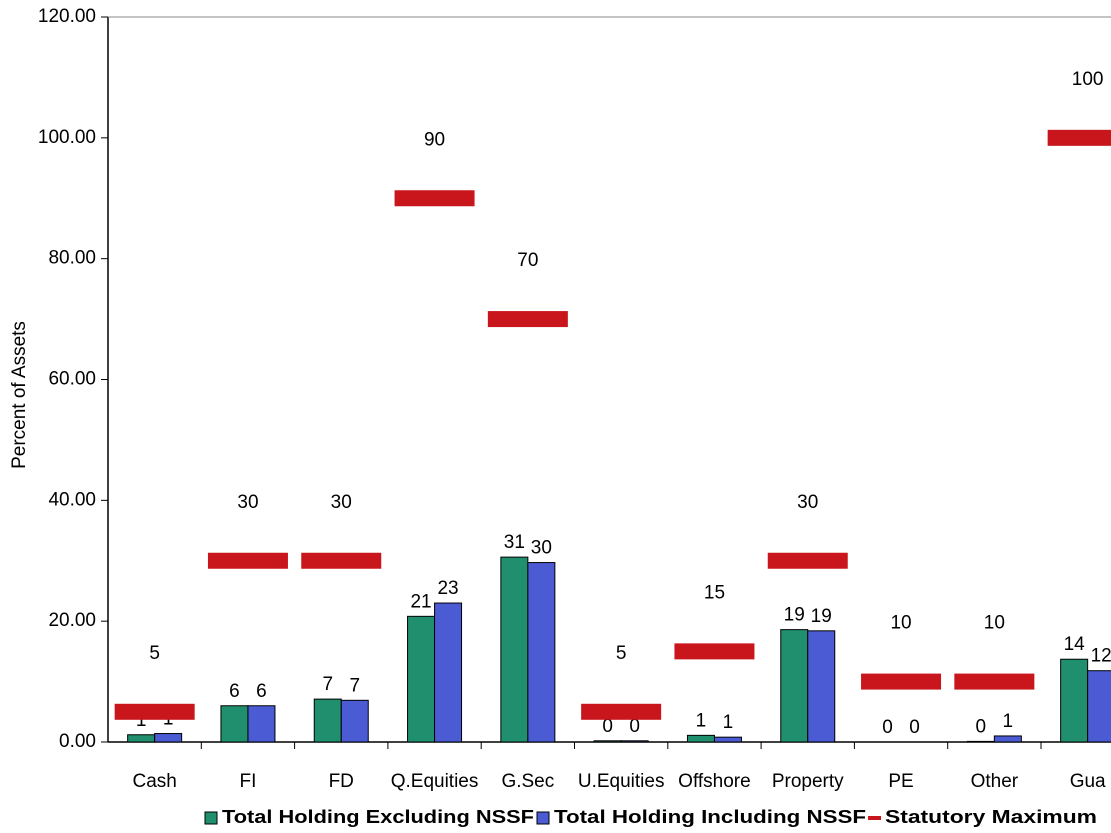  What do you see at coordinates (527, 260) in the screenshot?
I see `data-label: 70` at bounding box center [527, 260].